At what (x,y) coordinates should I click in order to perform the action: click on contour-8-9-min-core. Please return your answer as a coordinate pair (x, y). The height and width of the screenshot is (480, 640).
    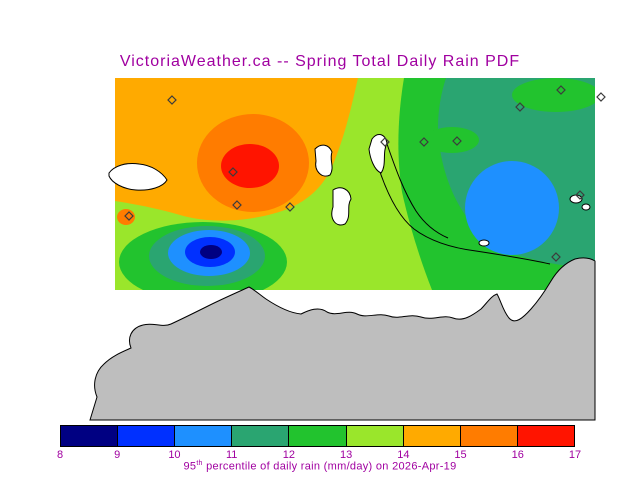
    Looking at the image, I should click on (211, 252).